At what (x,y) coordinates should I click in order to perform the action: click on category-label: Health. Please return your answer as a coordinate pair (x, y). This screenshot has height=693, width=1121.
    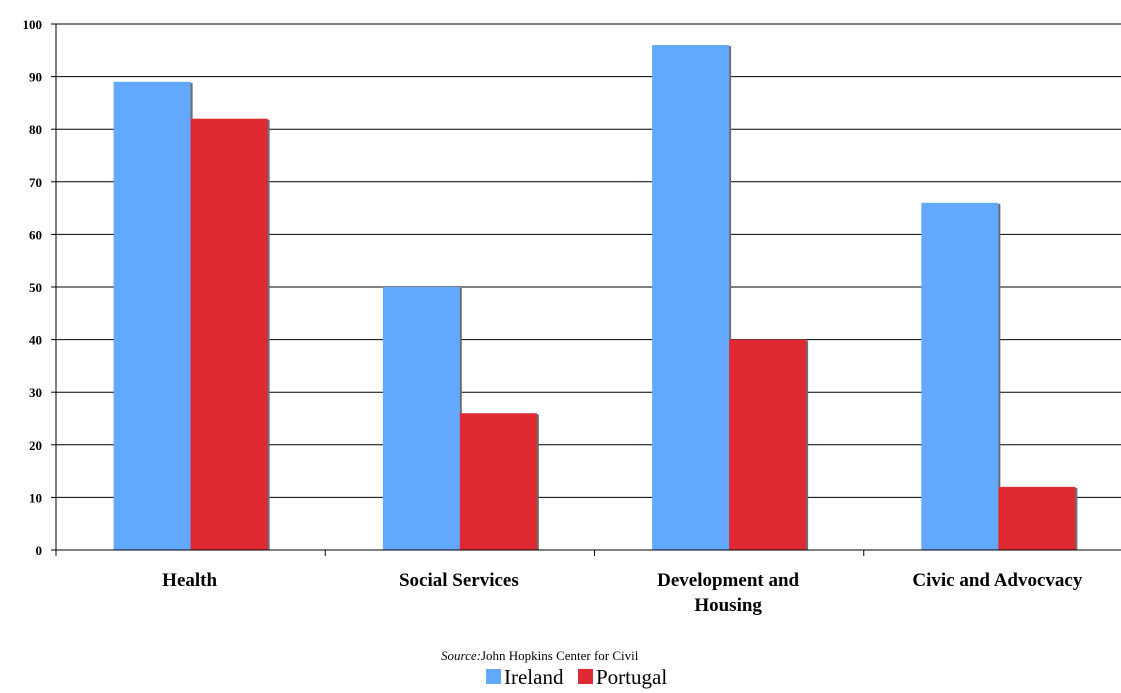
    Looking at the image, I should click on (189, 580).